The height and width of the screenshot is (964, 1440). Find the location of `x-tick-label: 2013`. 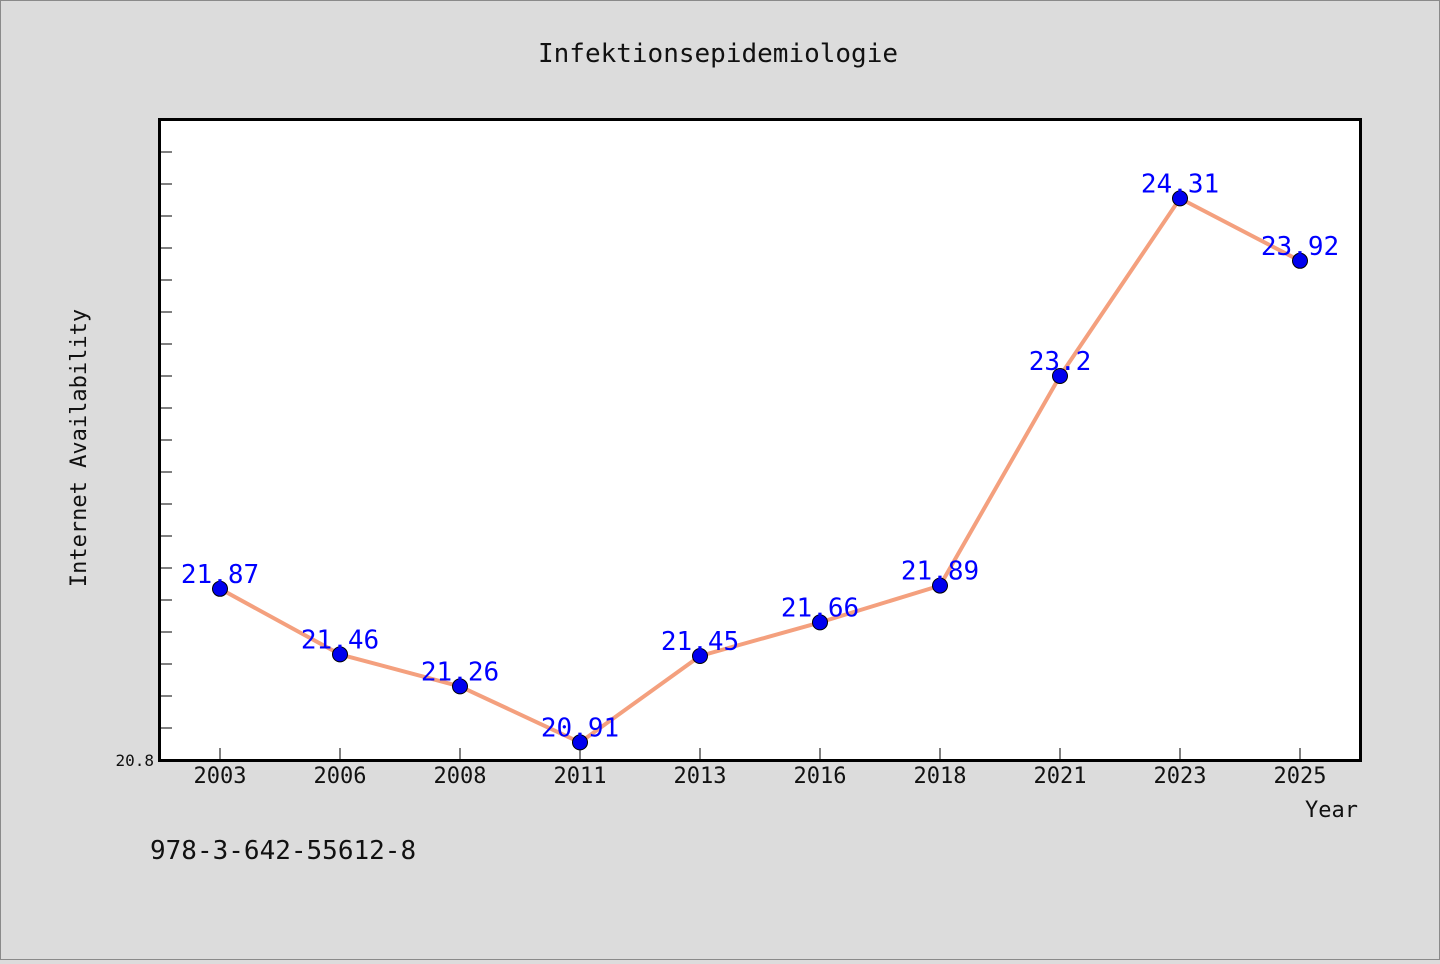

x-tick-label: 2013 is located at coordinates (700, 776).